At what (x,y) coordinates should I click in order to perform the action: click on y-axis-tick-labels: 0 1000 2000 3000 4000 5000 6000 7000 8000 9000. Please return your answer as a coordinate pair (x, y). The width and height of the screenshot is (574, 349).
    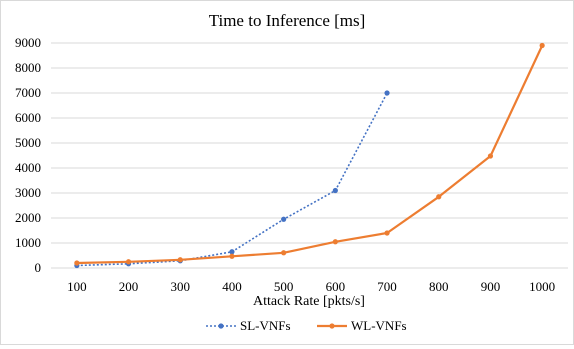
    Looking at the image, I should click on (28, 155).